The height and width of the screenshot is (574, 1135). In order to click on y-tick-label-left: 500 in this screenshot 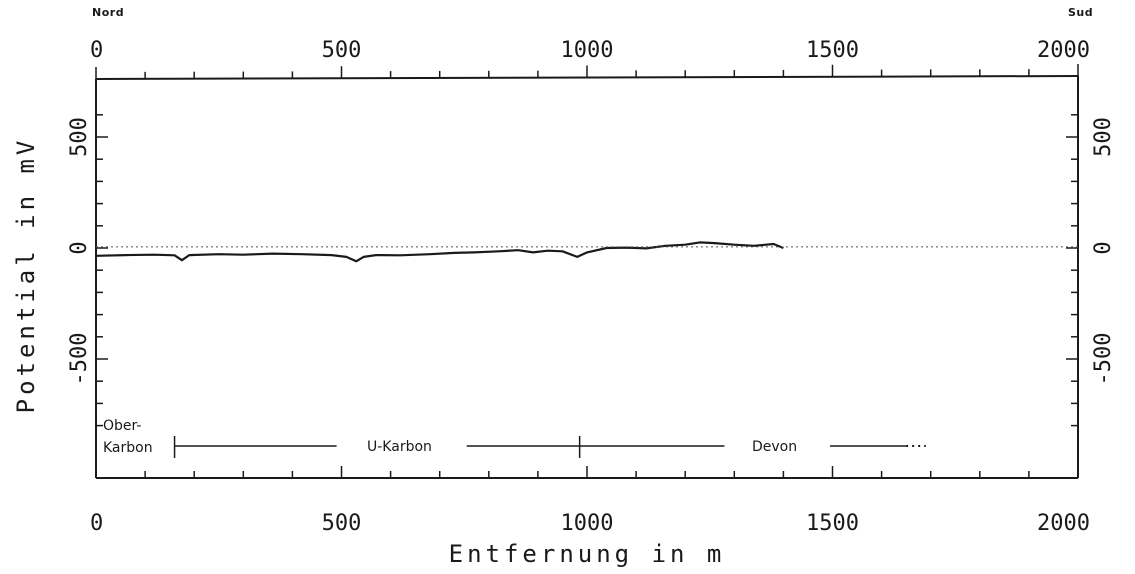, I will do `click(79, 137)`.